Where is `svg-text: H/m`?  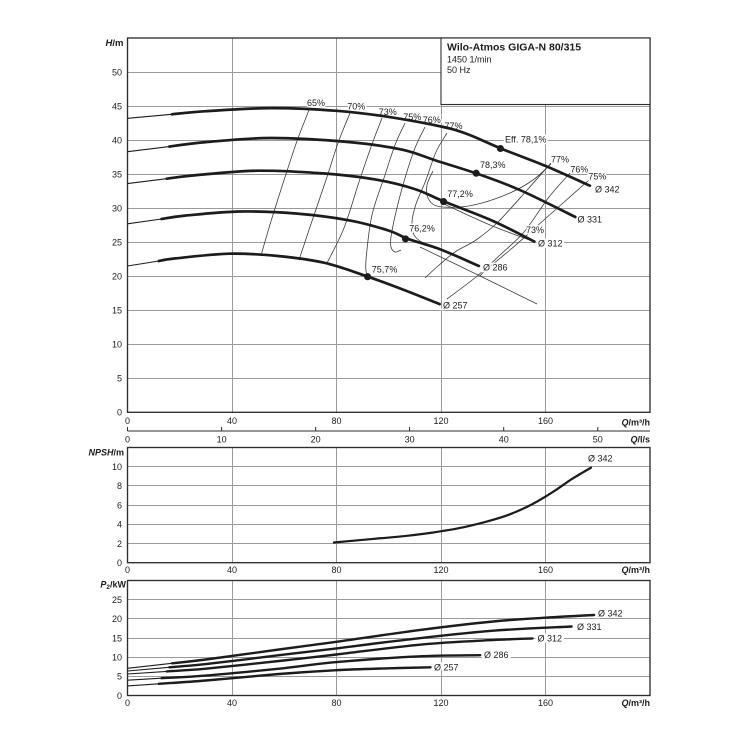 svg-text: H/m is located at coordinates (115, 43).